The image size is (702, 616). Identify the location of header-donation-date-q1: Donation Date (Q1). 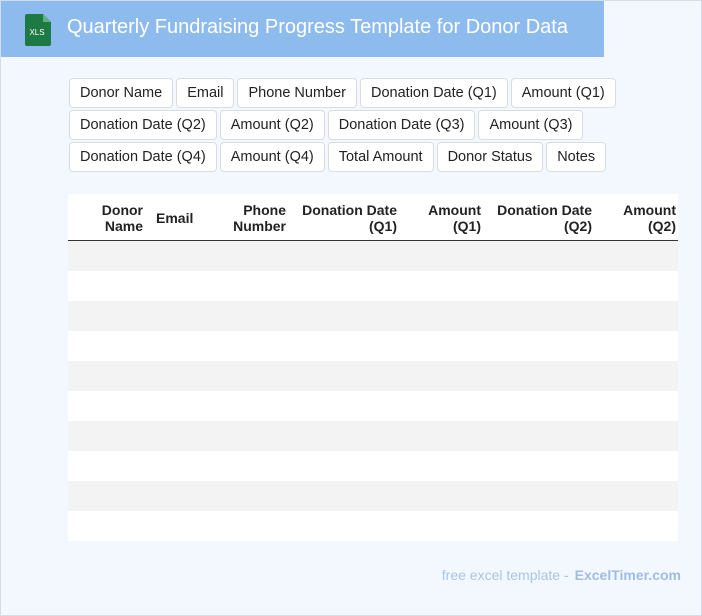
(349, 218).